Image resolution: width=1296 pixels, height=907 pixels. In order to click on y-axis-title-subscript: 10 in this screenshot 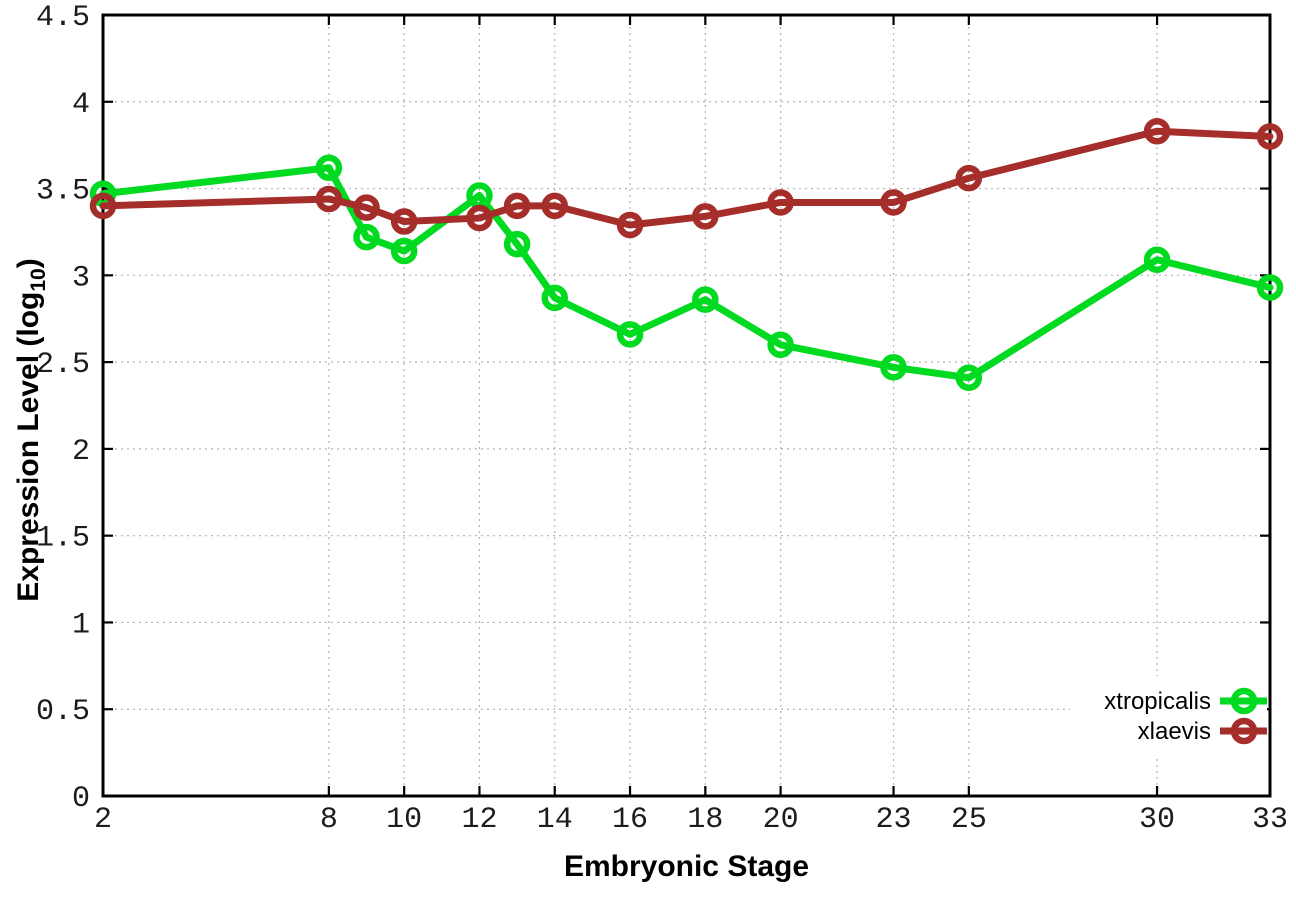, I will do `click(38, 279)`.